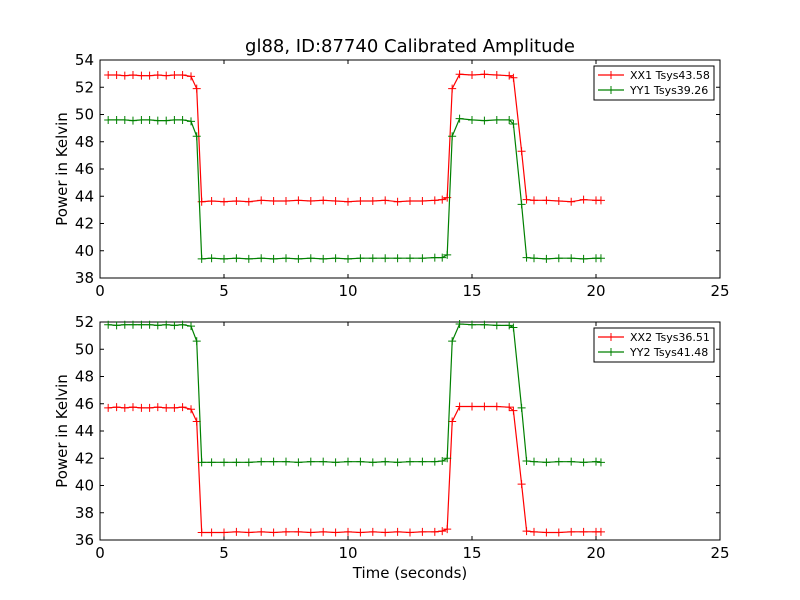  I want to click on y-tick-label: 44, so click(84, 196).